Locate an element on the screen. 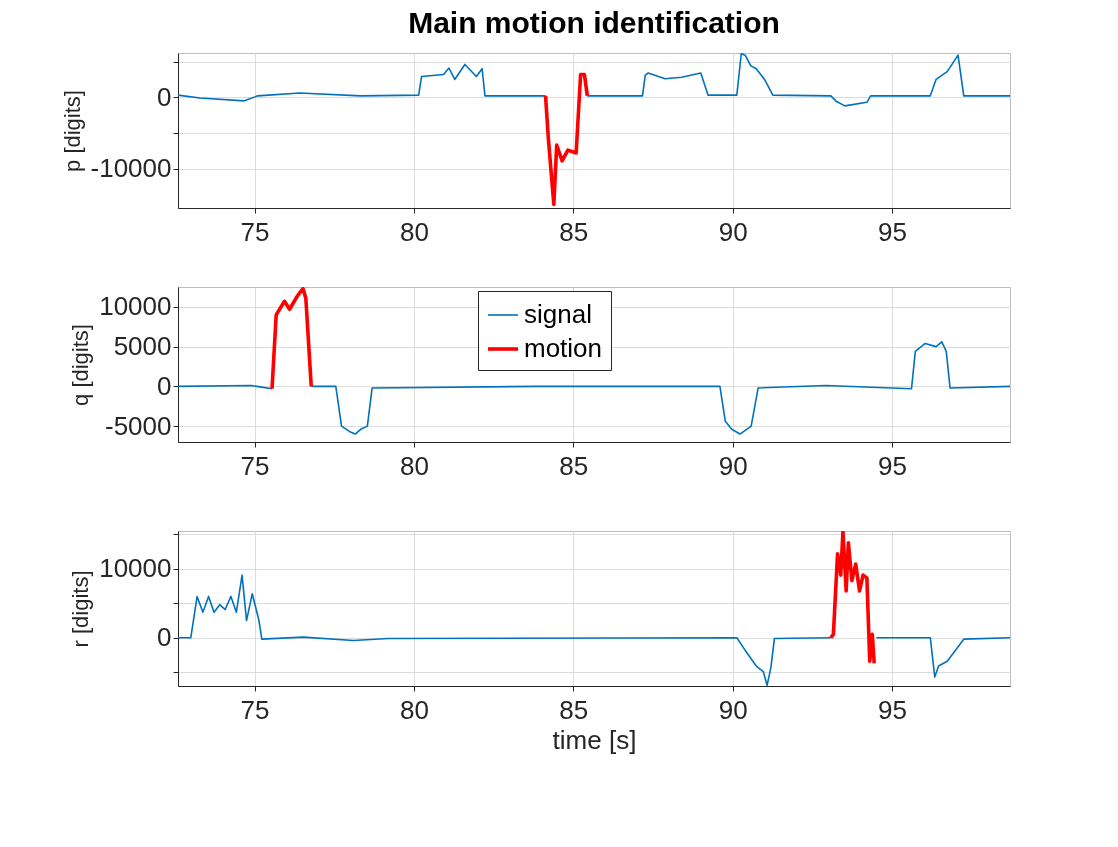 This screenshot has height=847, width=1118. y-axis-title: r [digits] is located at coordinates (81, 609).